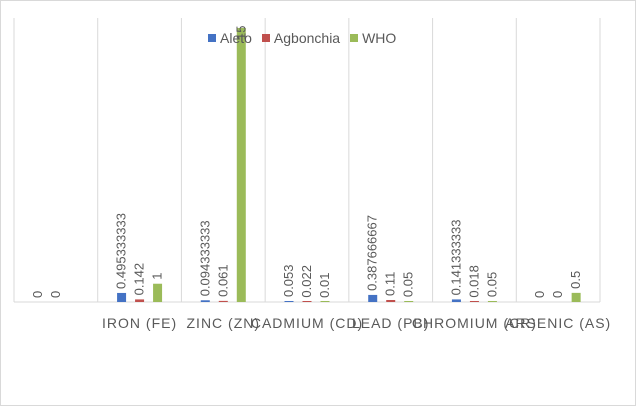 This screenshot has width=636, height=406. What do you see at coordinates (222, 280) in the screenshot?
I see `data-label-2-1: 0.061` at bounding box center [222, 280].